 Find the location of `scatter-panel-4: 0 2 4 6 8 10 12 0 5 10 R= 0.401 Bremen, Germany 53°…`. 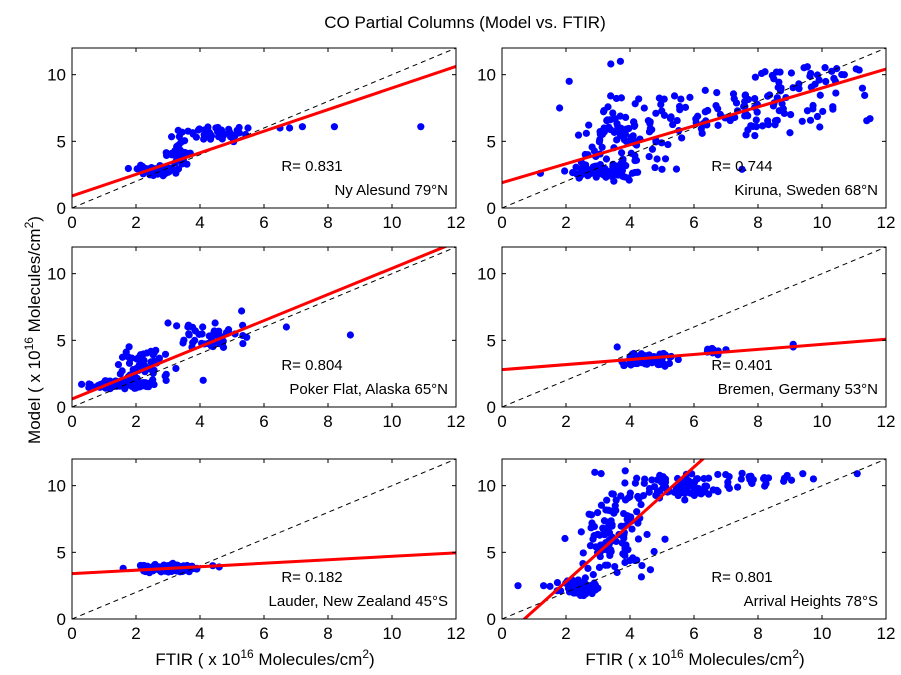

scatter-panel-4: 0 2 4 6 8 10 12 0 5 10 R= 0.401 Bremen, Germany 53°… is located at coordinates (686, 338).